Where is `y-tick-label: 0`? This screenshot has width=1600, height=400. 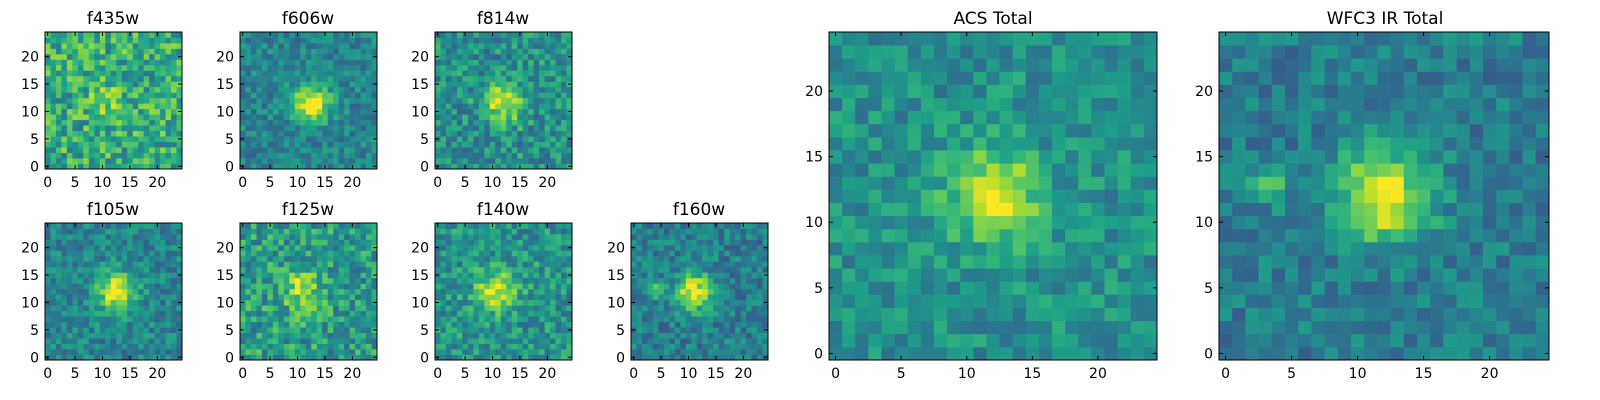
y-tick-label: 0 is located at coordinates (424, 358).